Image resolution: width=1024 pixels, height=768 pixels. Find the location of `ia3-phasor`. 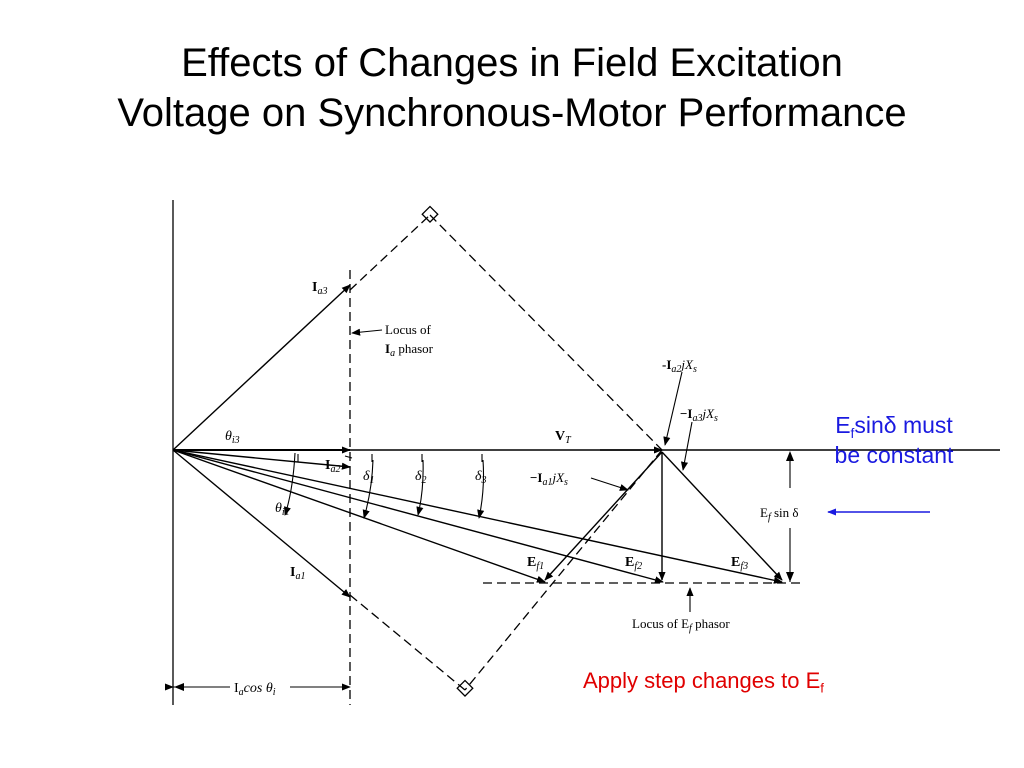

ia3-phasor is located at coordinates (261, 367).